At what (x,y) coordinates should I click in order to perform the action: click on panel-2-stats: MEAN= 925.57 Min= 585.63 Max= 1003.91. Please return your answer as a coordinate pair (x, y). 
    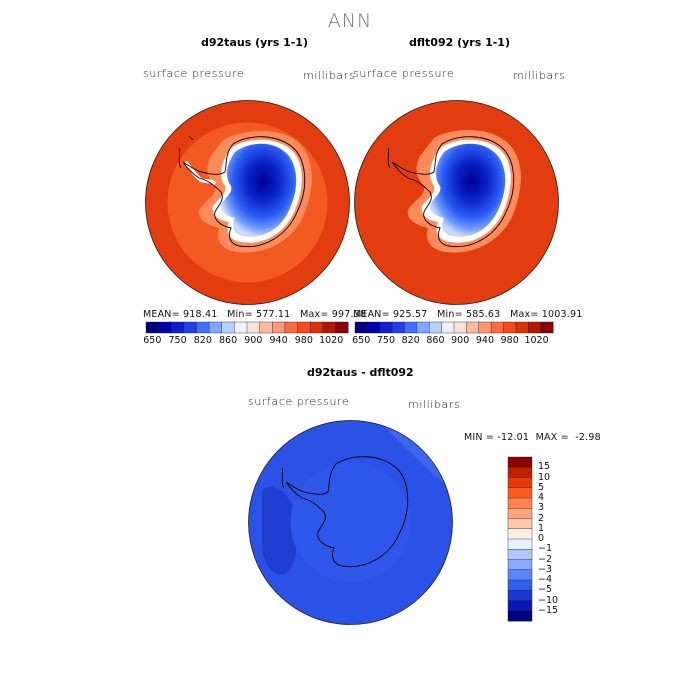
    Looking at the image, I should click on (467, 314).